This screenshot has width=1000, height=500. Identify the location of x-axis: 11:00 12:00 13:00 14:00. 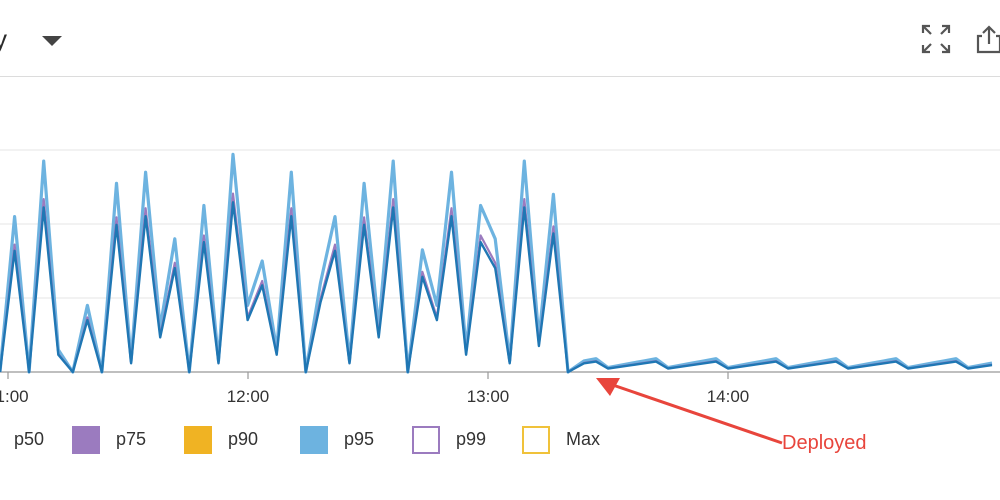
(500, 388).